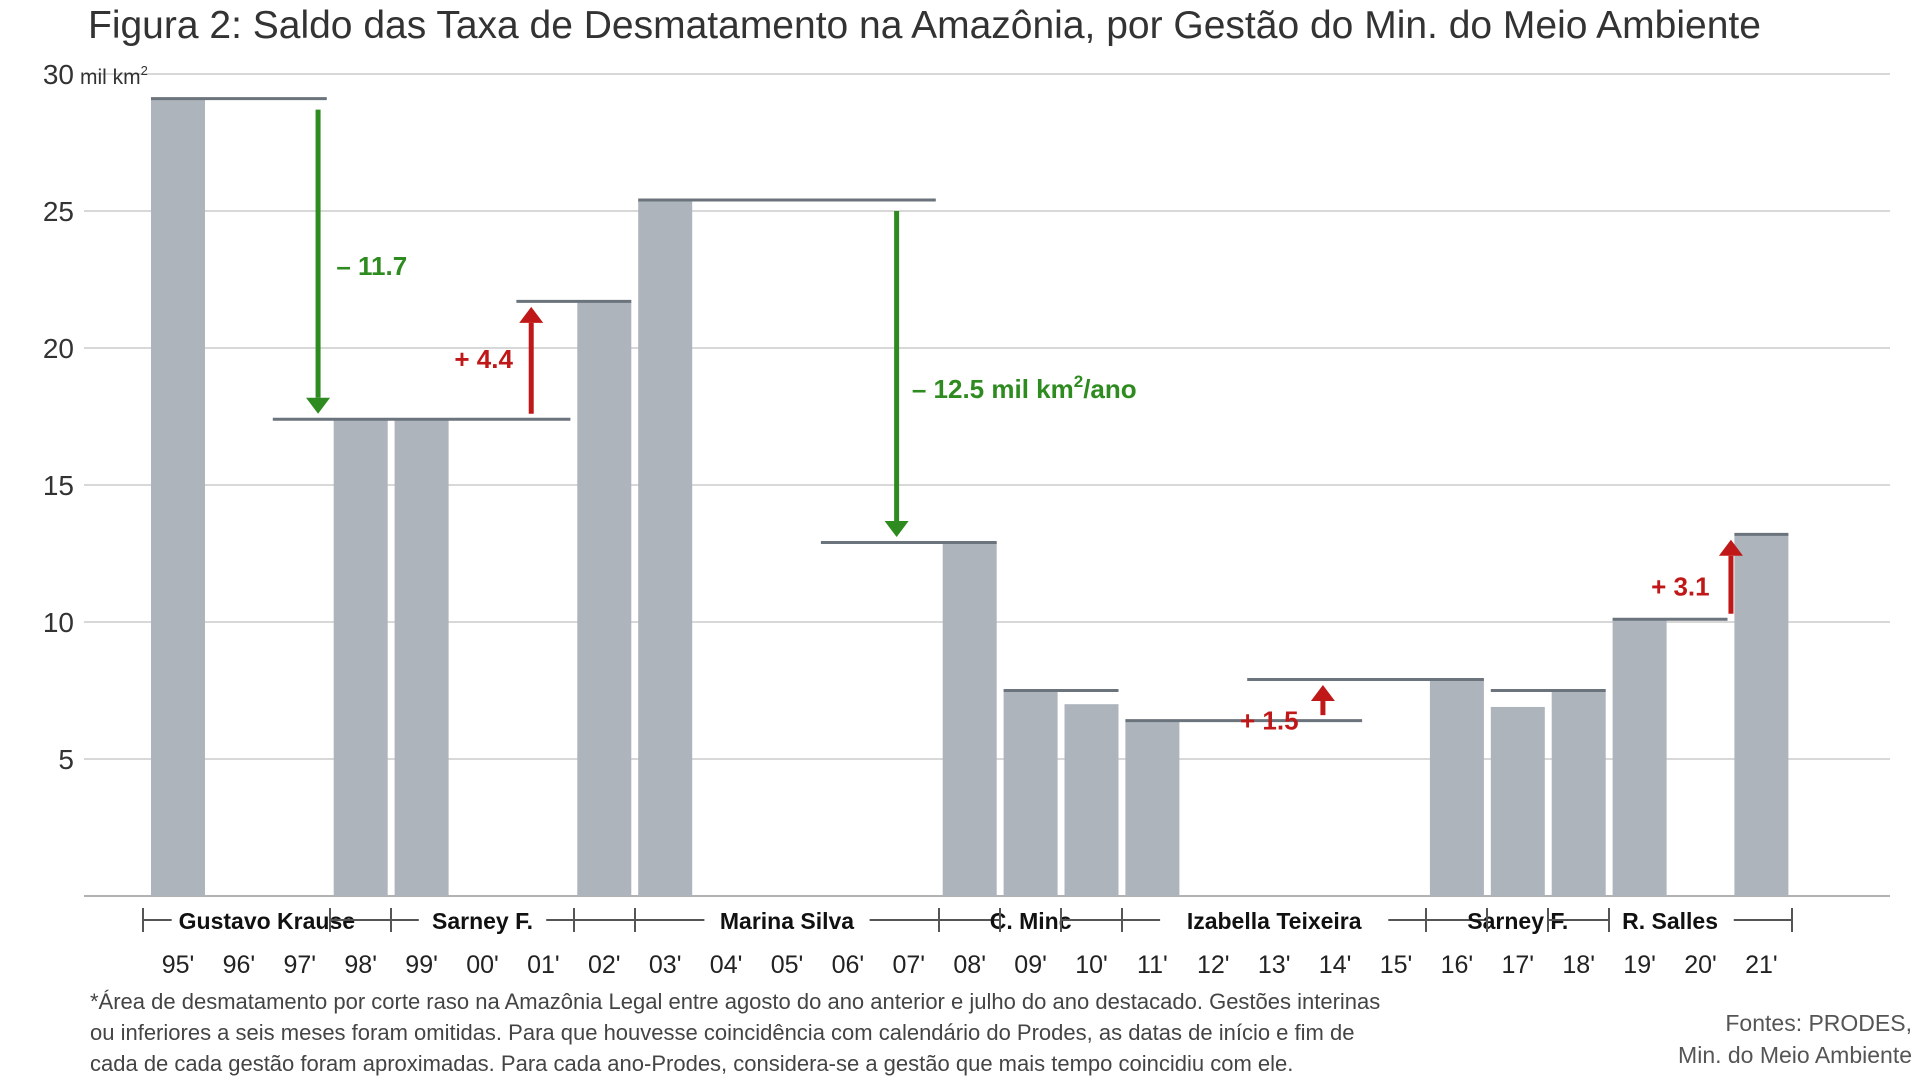 This screenshot has height=1080, width=1920. What do you see at coordinates (1269, 721) in the screenshot?
I see `change-label: + 1.5` at bounding box center [1269, 721].